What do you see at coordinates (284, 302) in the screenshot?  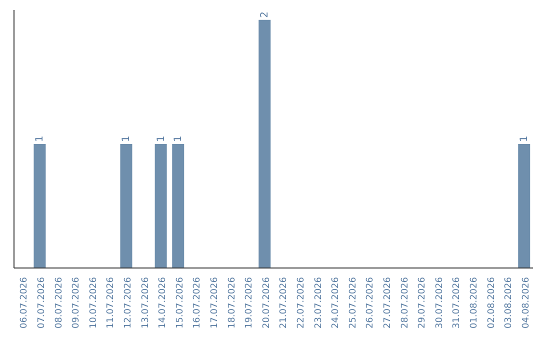 I see `x-tick-label: 21.07.2026` at bounding box center [284, 302].